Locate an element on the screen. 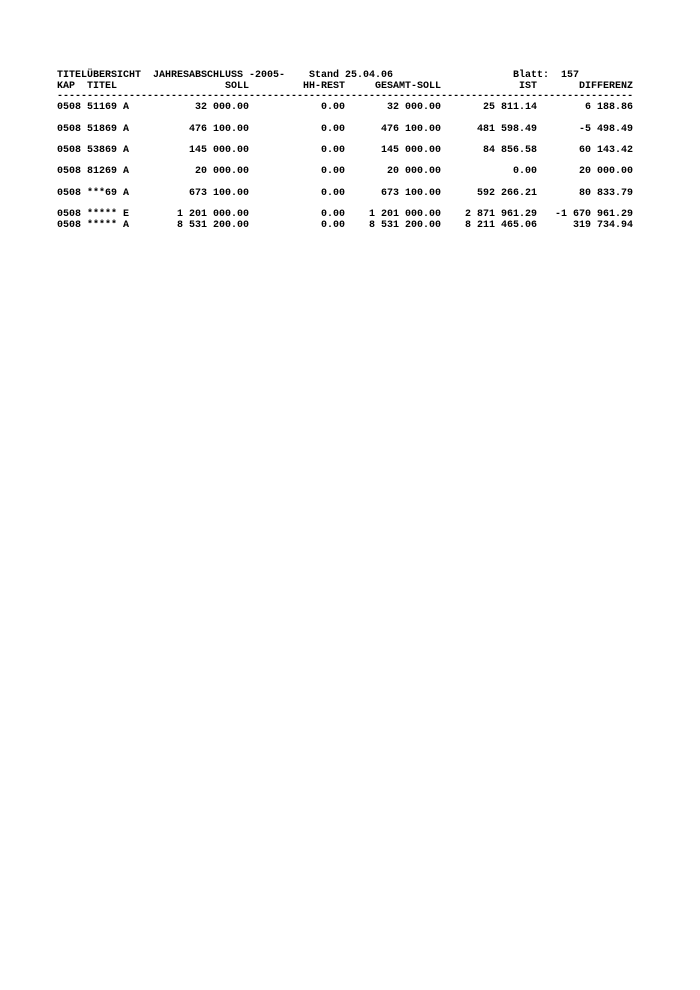 The width and height of the screenshot is (700, 990). col-header-gesamt-soll: GESAMT-SOLL is located at coordinates (407, 86).